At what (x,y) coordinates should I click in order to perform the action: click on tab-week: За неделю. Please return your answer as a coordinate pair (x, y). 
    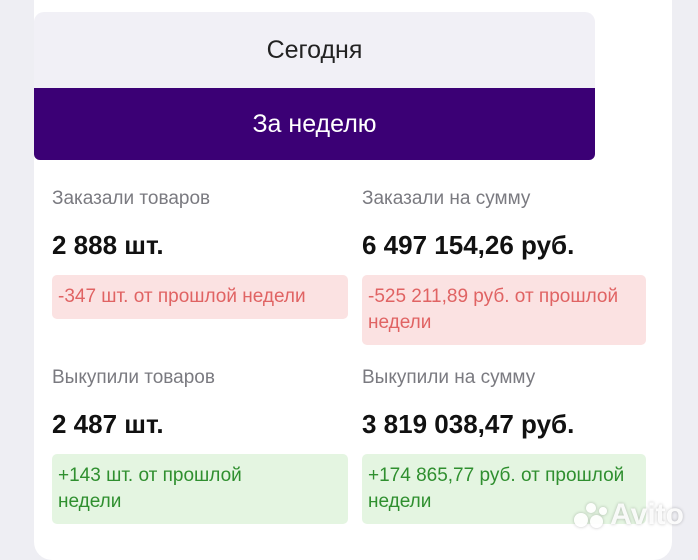
    Looking at the image, I should click on (314, 124).